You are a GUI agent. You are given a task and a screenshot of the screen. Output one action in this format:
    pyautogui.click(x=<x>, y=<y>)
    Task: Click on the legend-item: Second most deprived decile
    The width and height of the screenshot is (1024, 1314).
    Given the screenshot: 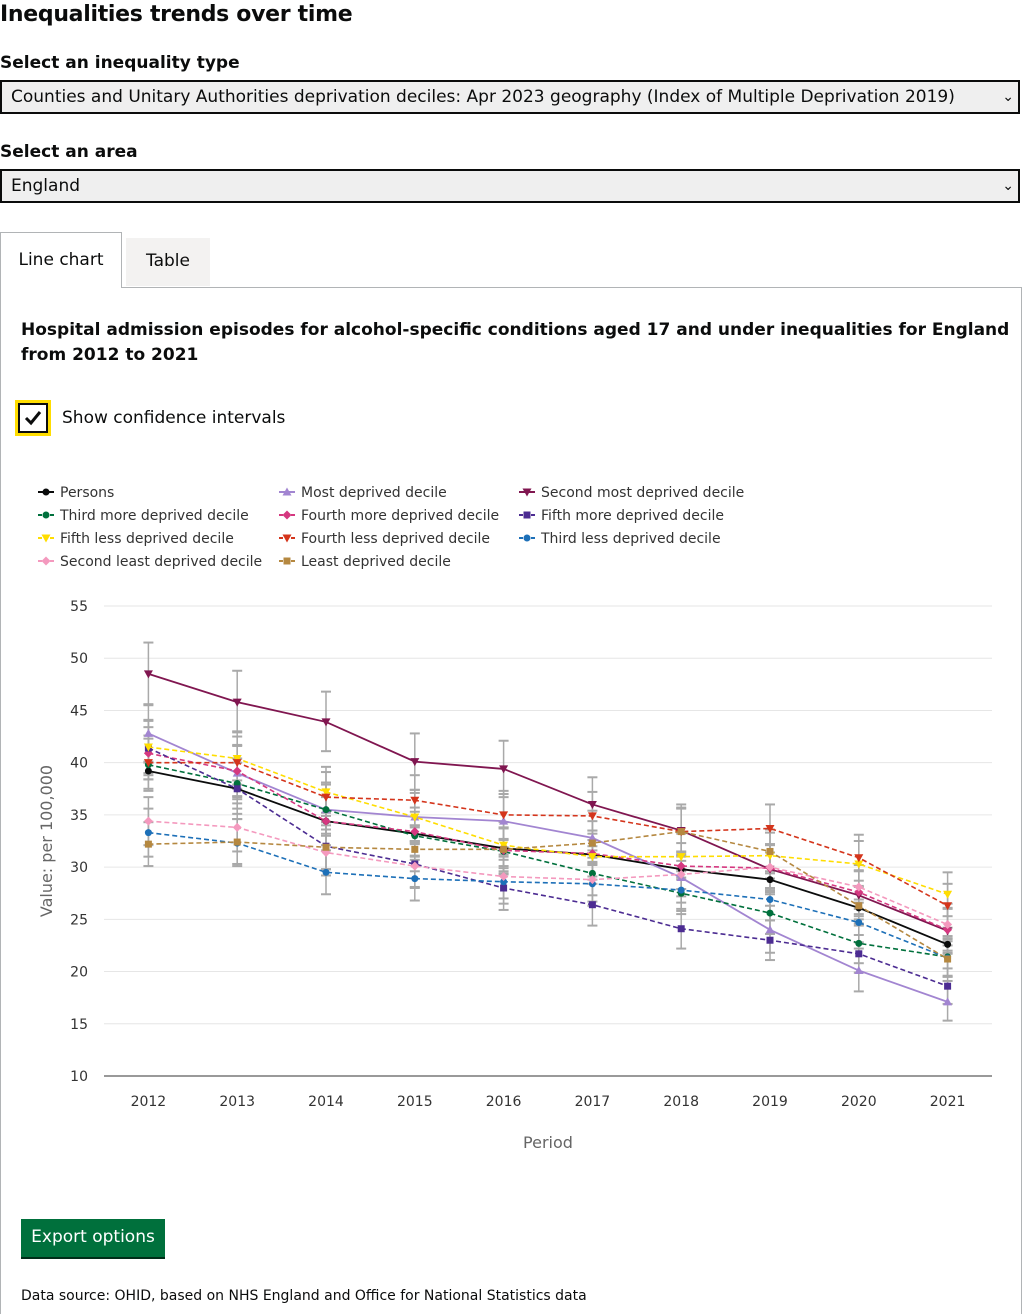 What is the action you would take?
    pyautogui.click(x=631, y=493)
    